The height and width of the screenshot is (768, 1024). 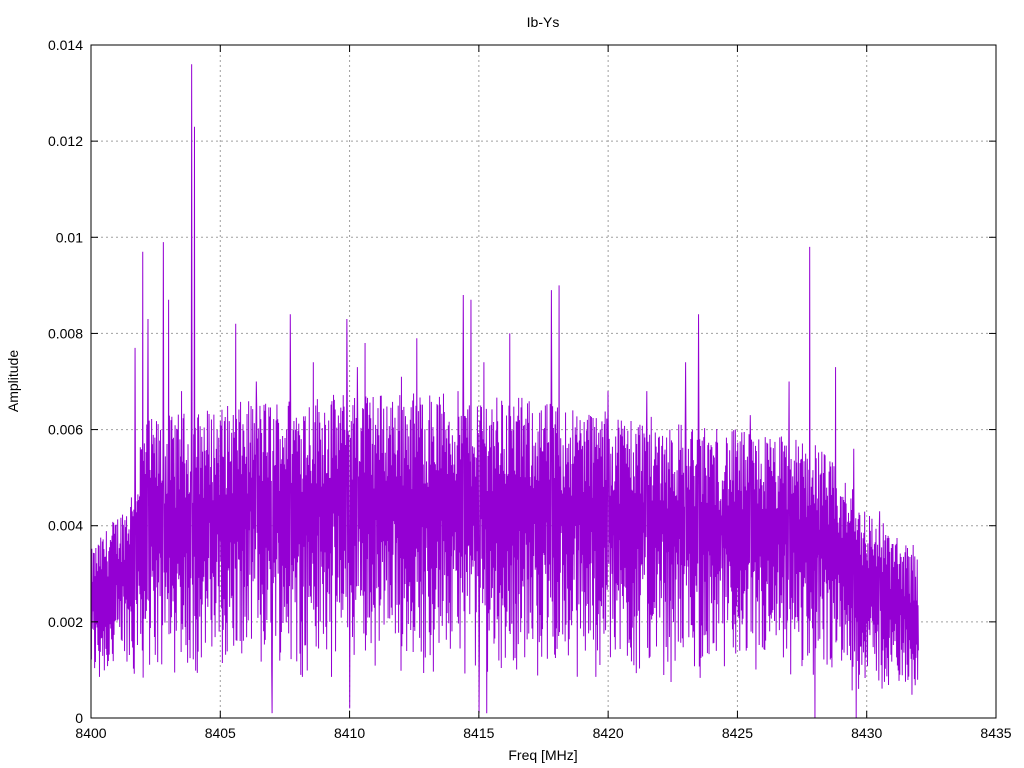 What do you see at coordinates (79, 718) in the screenshot?
I see `y-tick-label: 0` at bounding box center [79, 718].